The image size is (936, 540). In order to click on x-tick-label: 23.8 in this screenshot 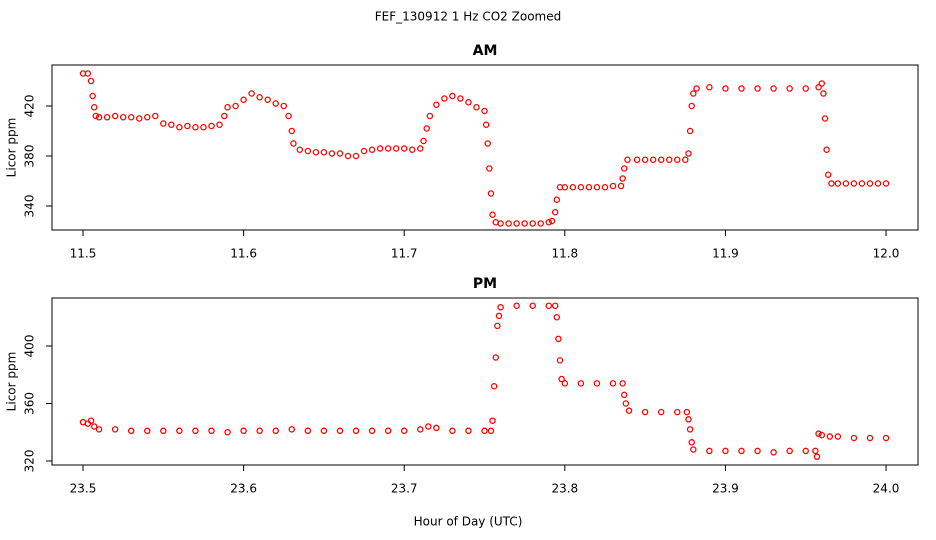, I will do `click(564, 489)`.